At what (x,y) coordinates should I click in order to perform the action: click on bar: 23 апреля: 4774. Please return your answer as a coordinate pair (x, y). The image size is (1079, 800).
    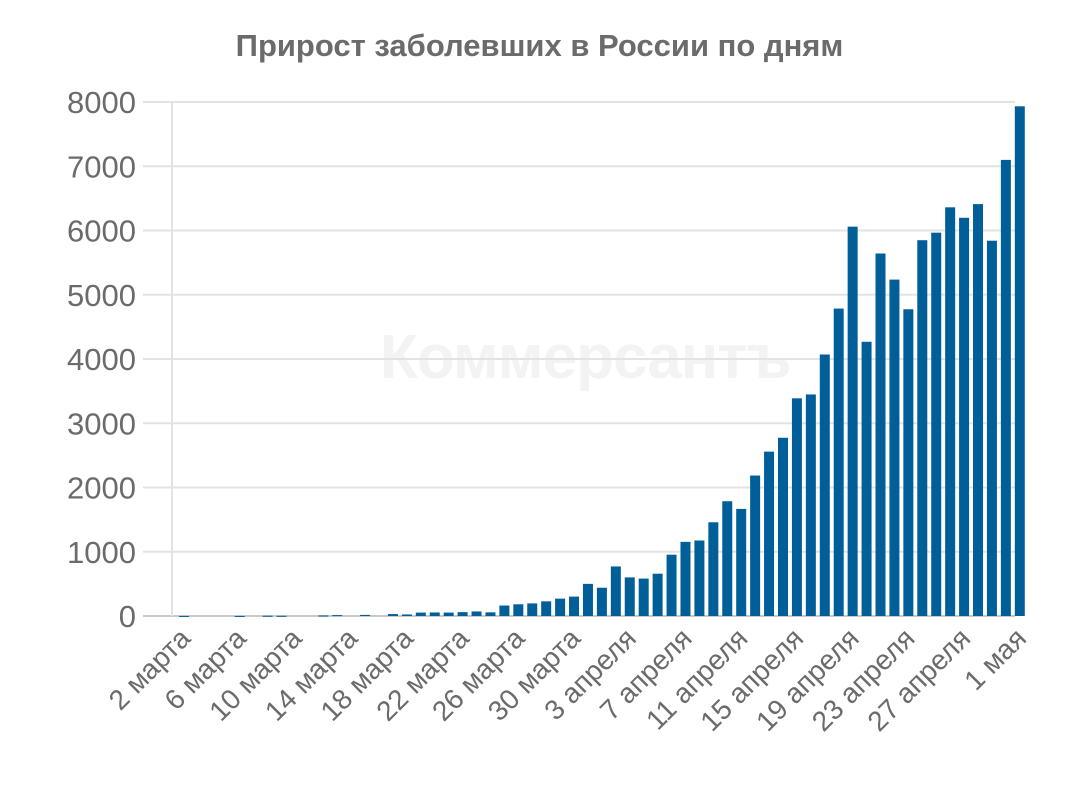
    Looking at the image, I should click on (908, 462).